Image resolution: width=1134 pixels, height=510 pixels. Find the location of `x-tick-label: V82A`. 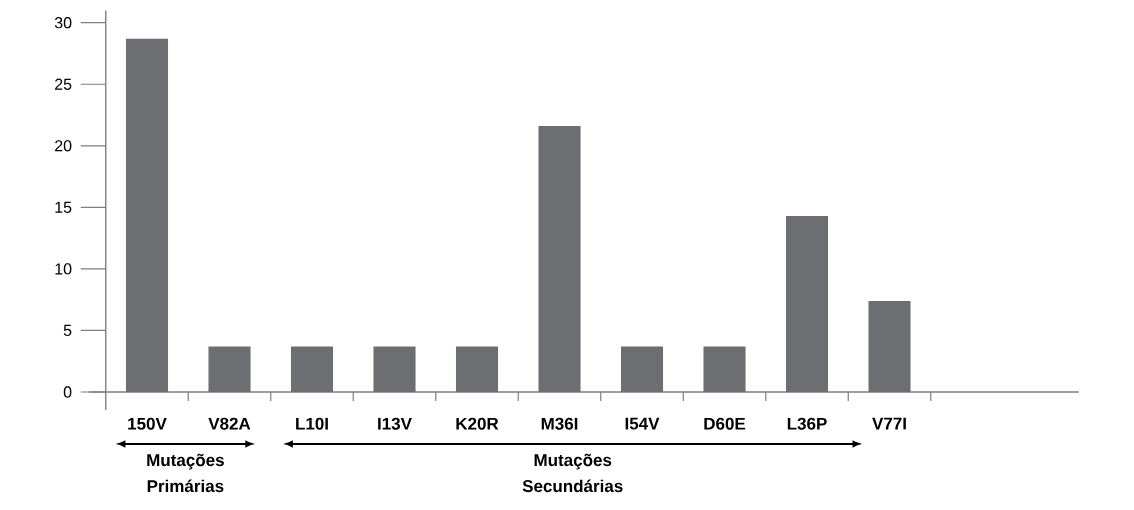

x-tick-label: V82A is located at coordinates (229, 423).